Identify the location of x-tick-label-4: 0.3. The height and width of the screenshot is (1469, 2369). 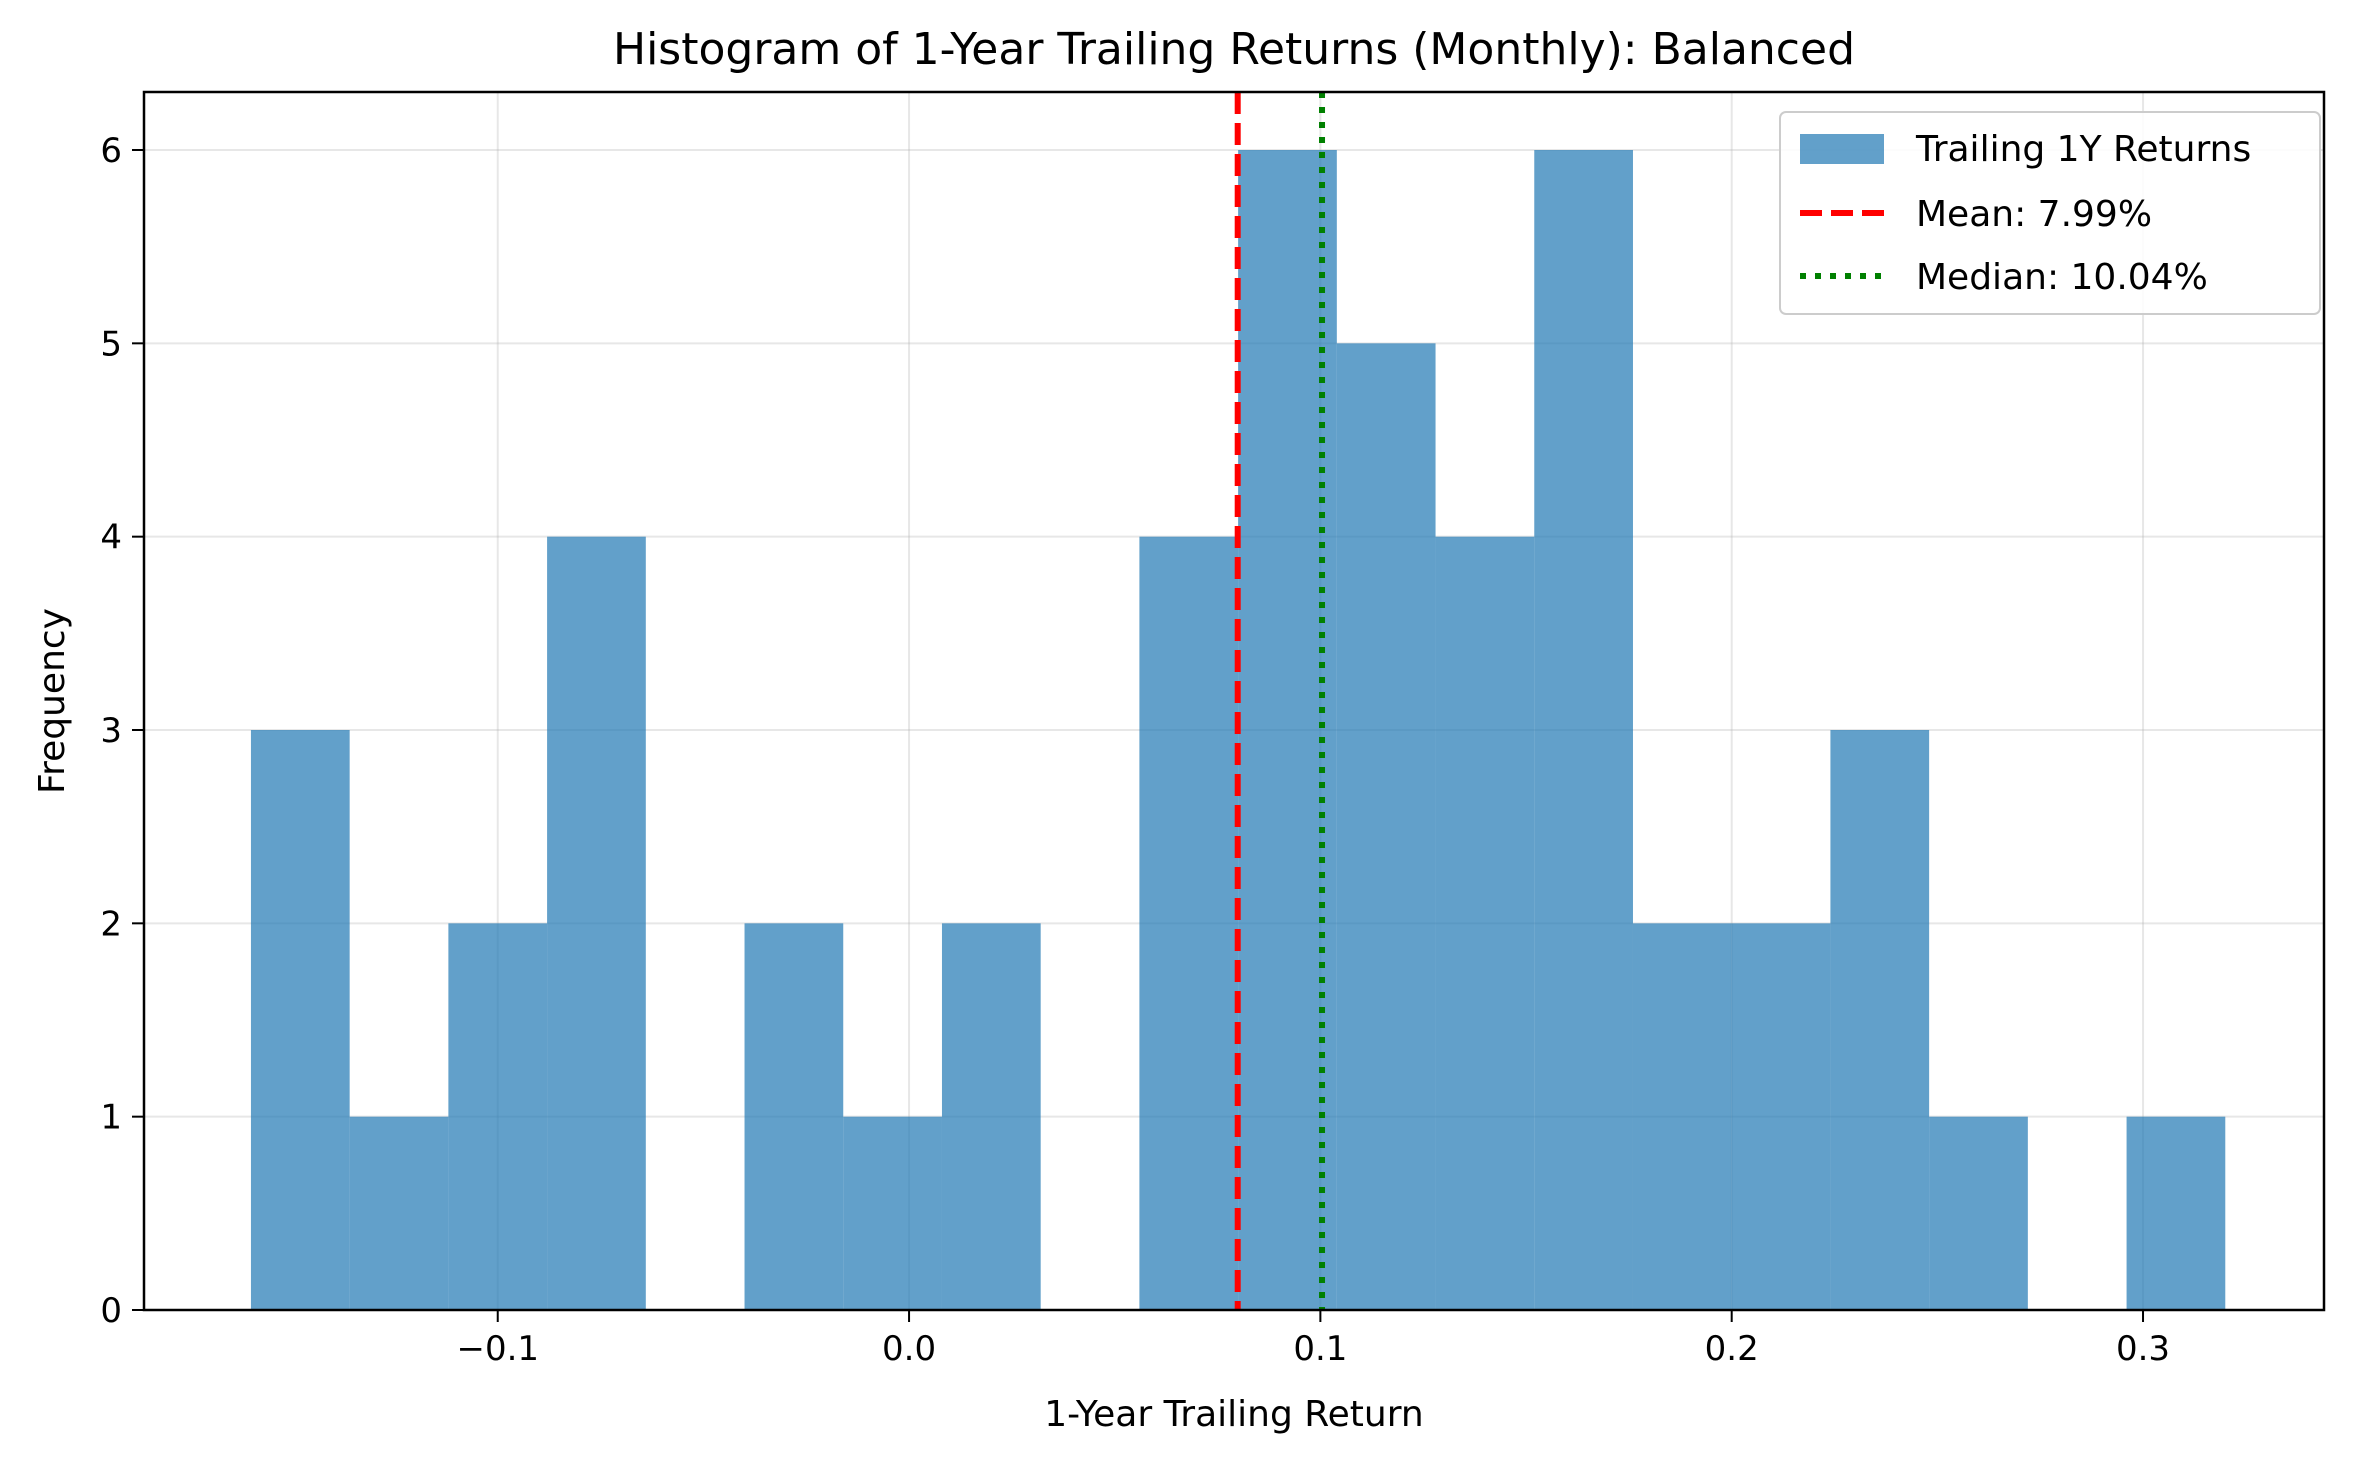
(2143, 1349).